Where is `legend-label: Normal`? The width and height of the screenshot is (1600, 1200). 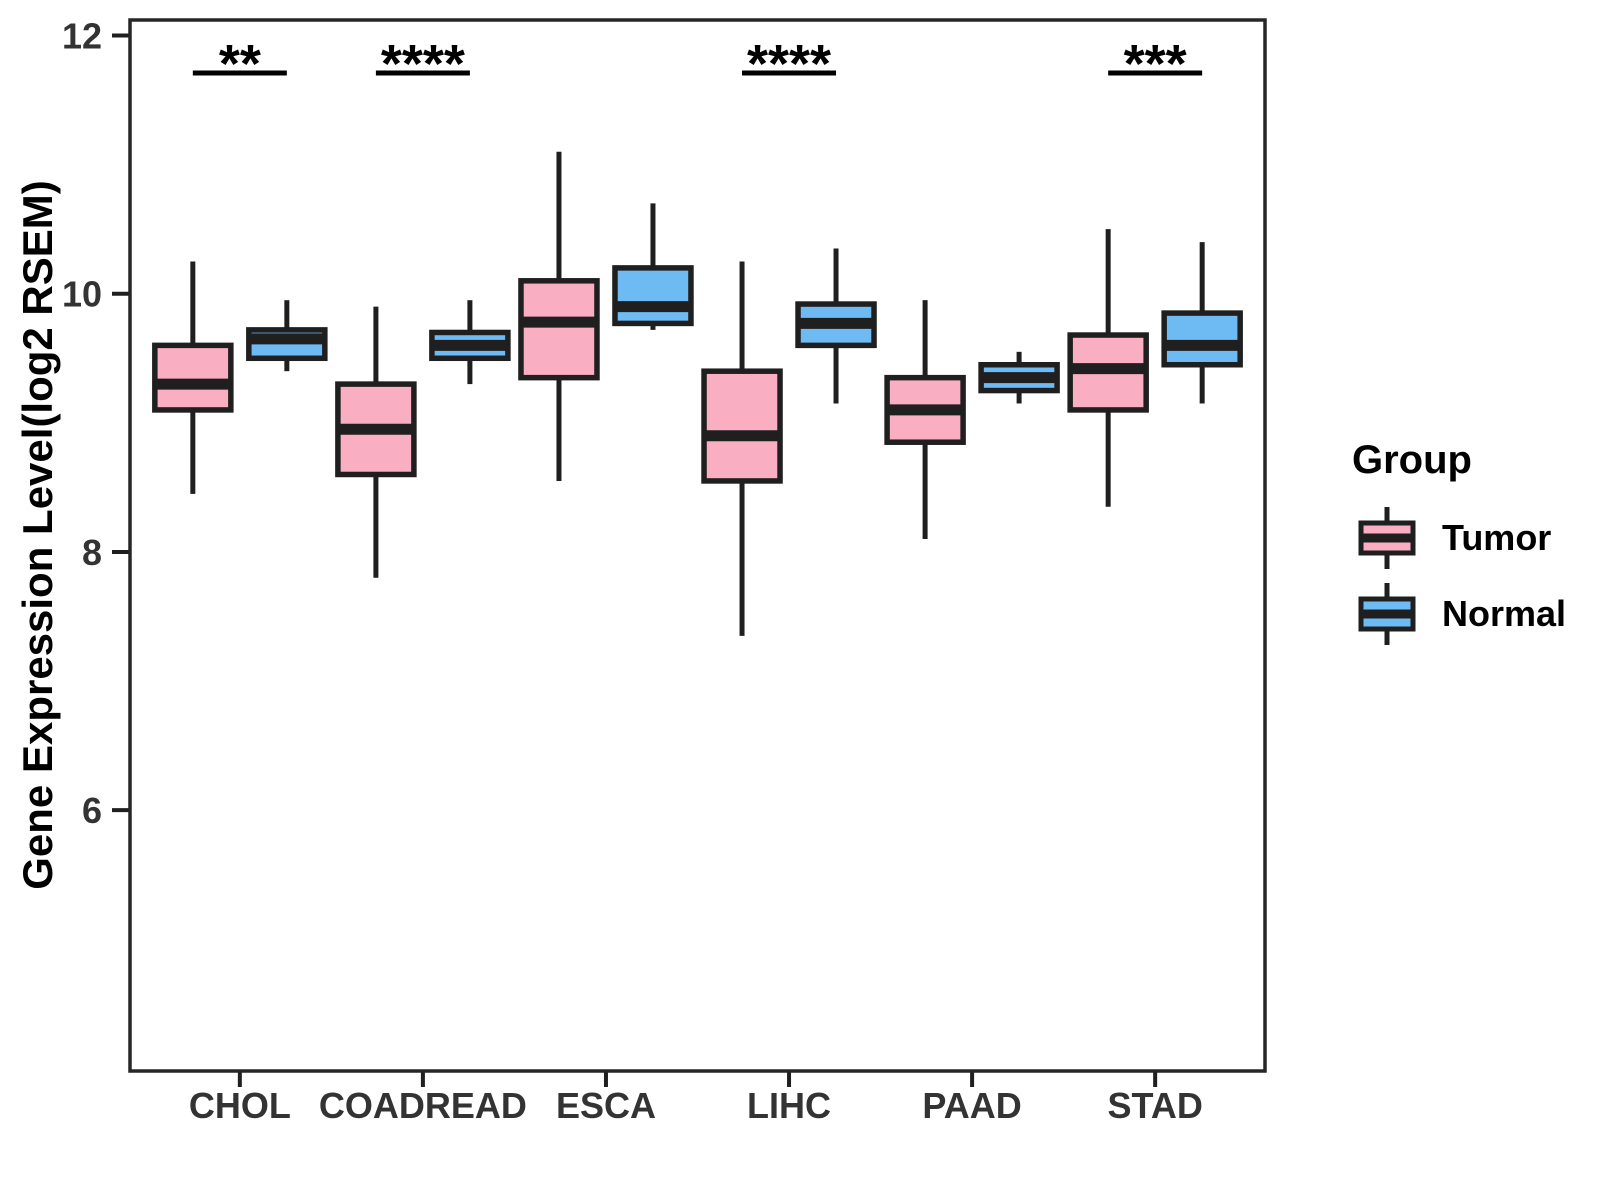
legend-label: Normal is located at coordinates (1504, 613).